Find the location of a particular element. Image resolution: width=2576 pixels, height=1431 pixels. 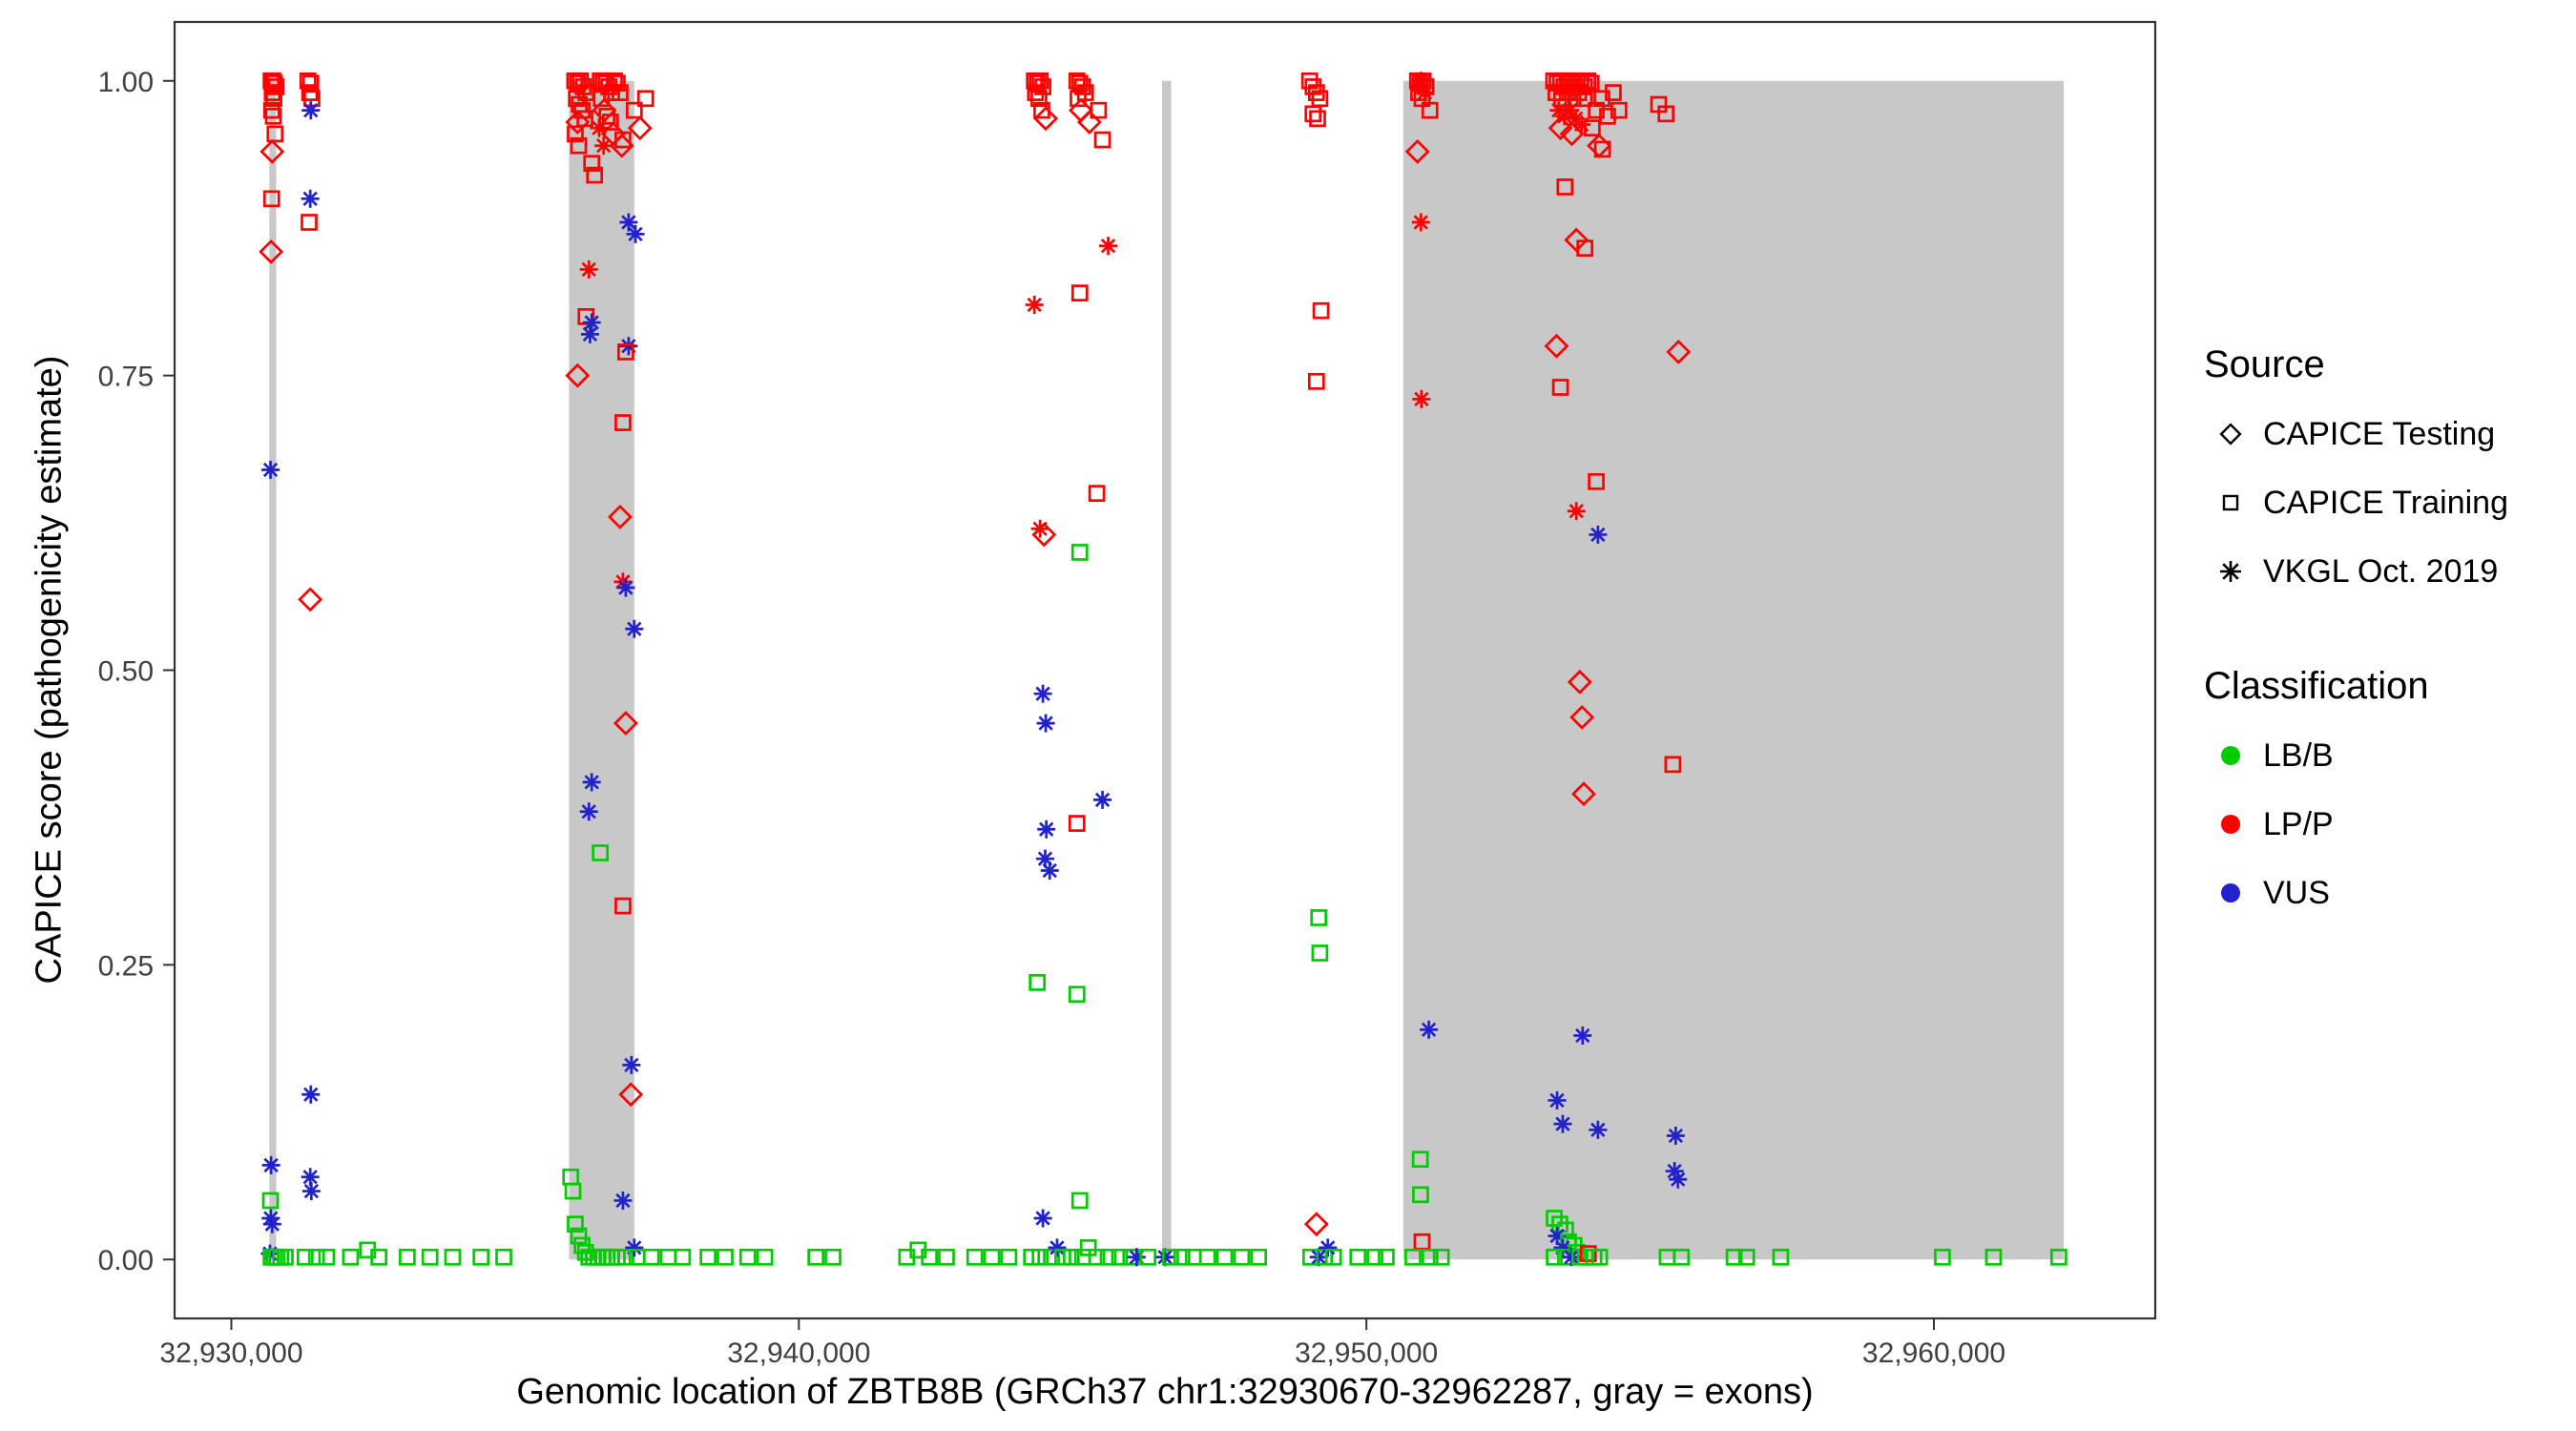

legend-label-lbb: LB/B is located at coordinates (2298, 755).